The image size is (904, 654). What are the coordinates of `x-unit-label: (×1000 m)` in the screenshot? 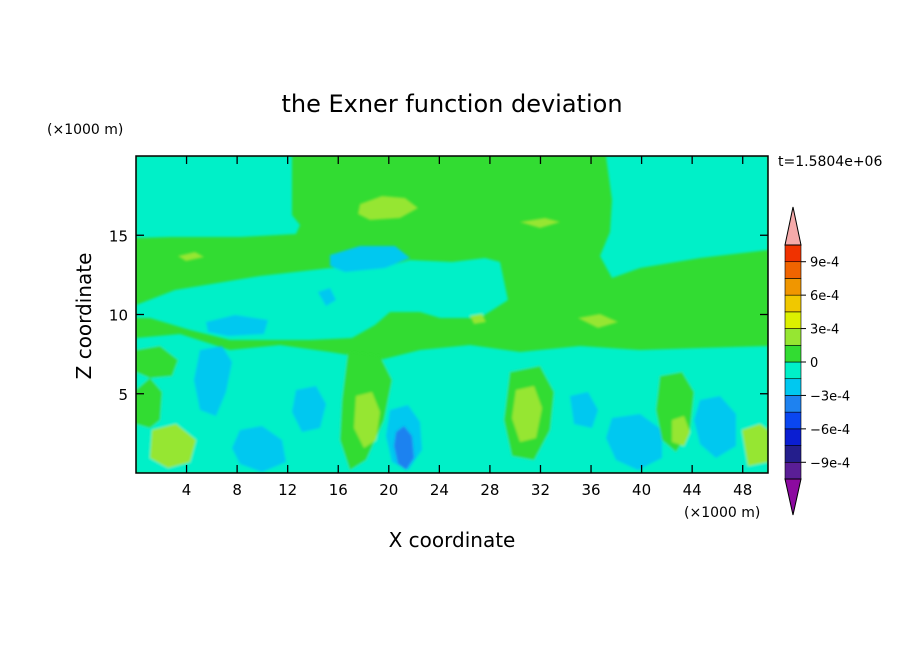 It's located at (722, 513).